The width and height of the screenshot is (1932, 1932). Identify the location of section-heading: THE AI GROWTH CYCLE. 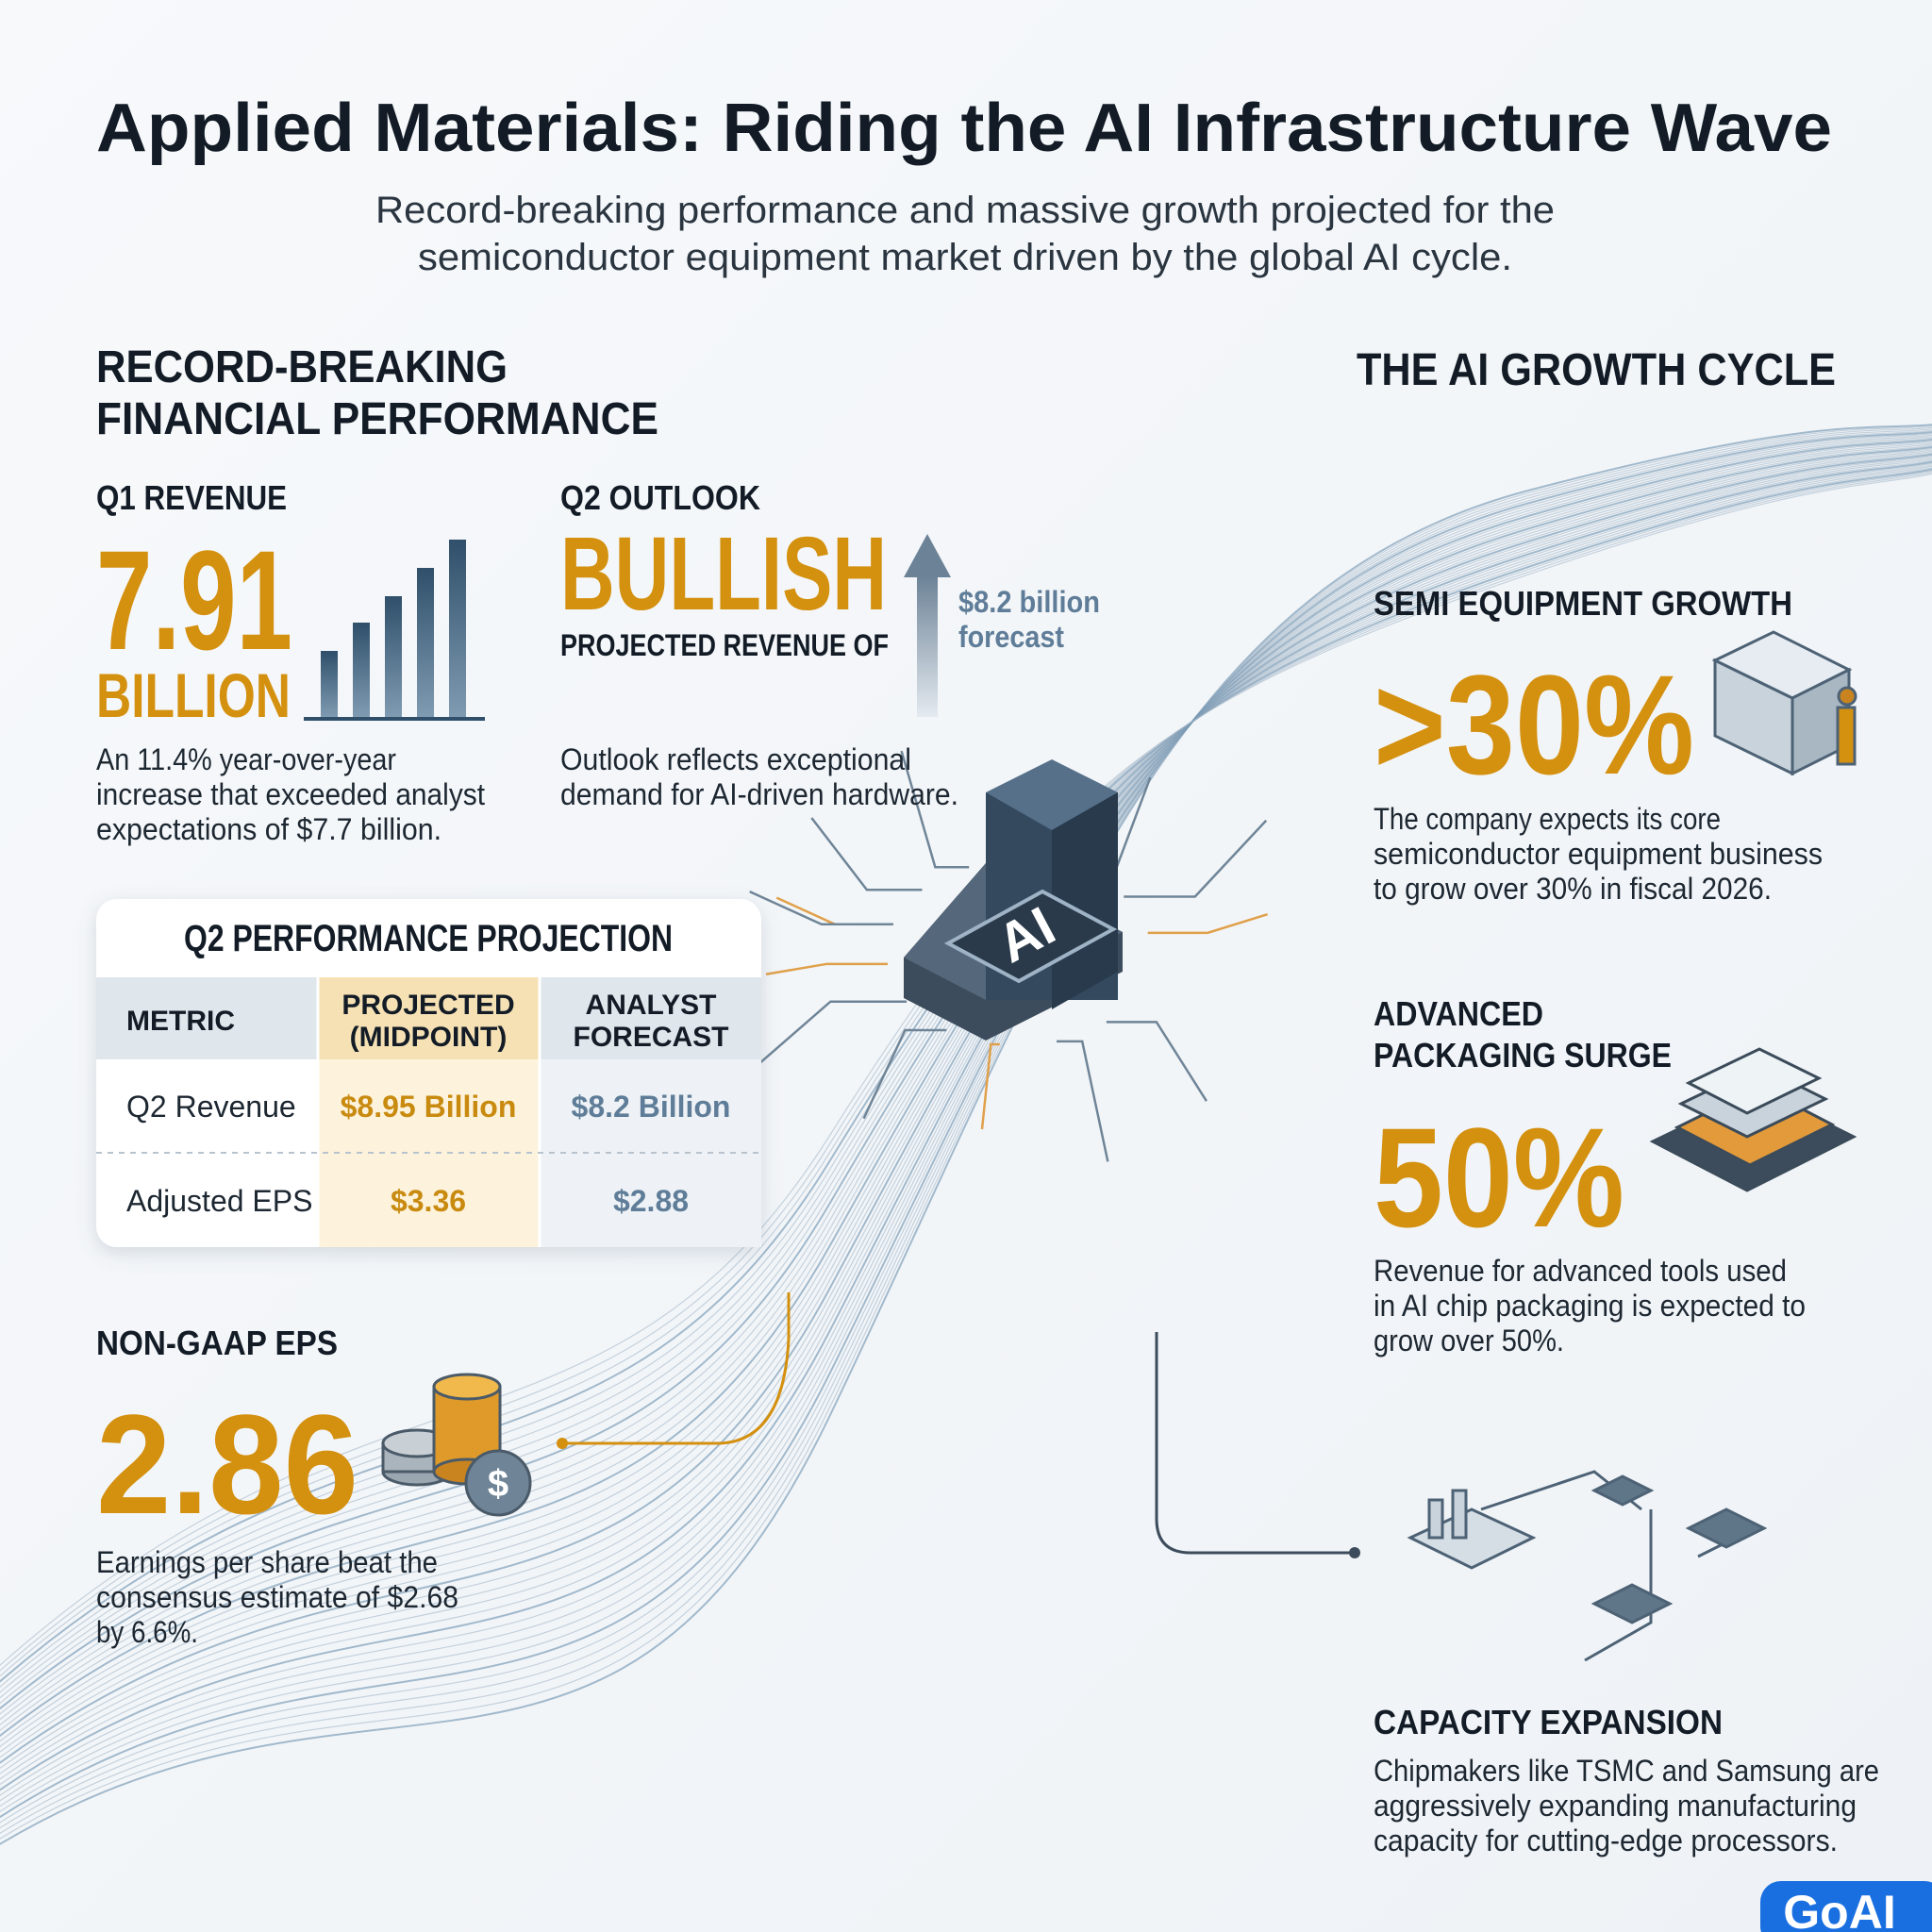
(1596, 370).